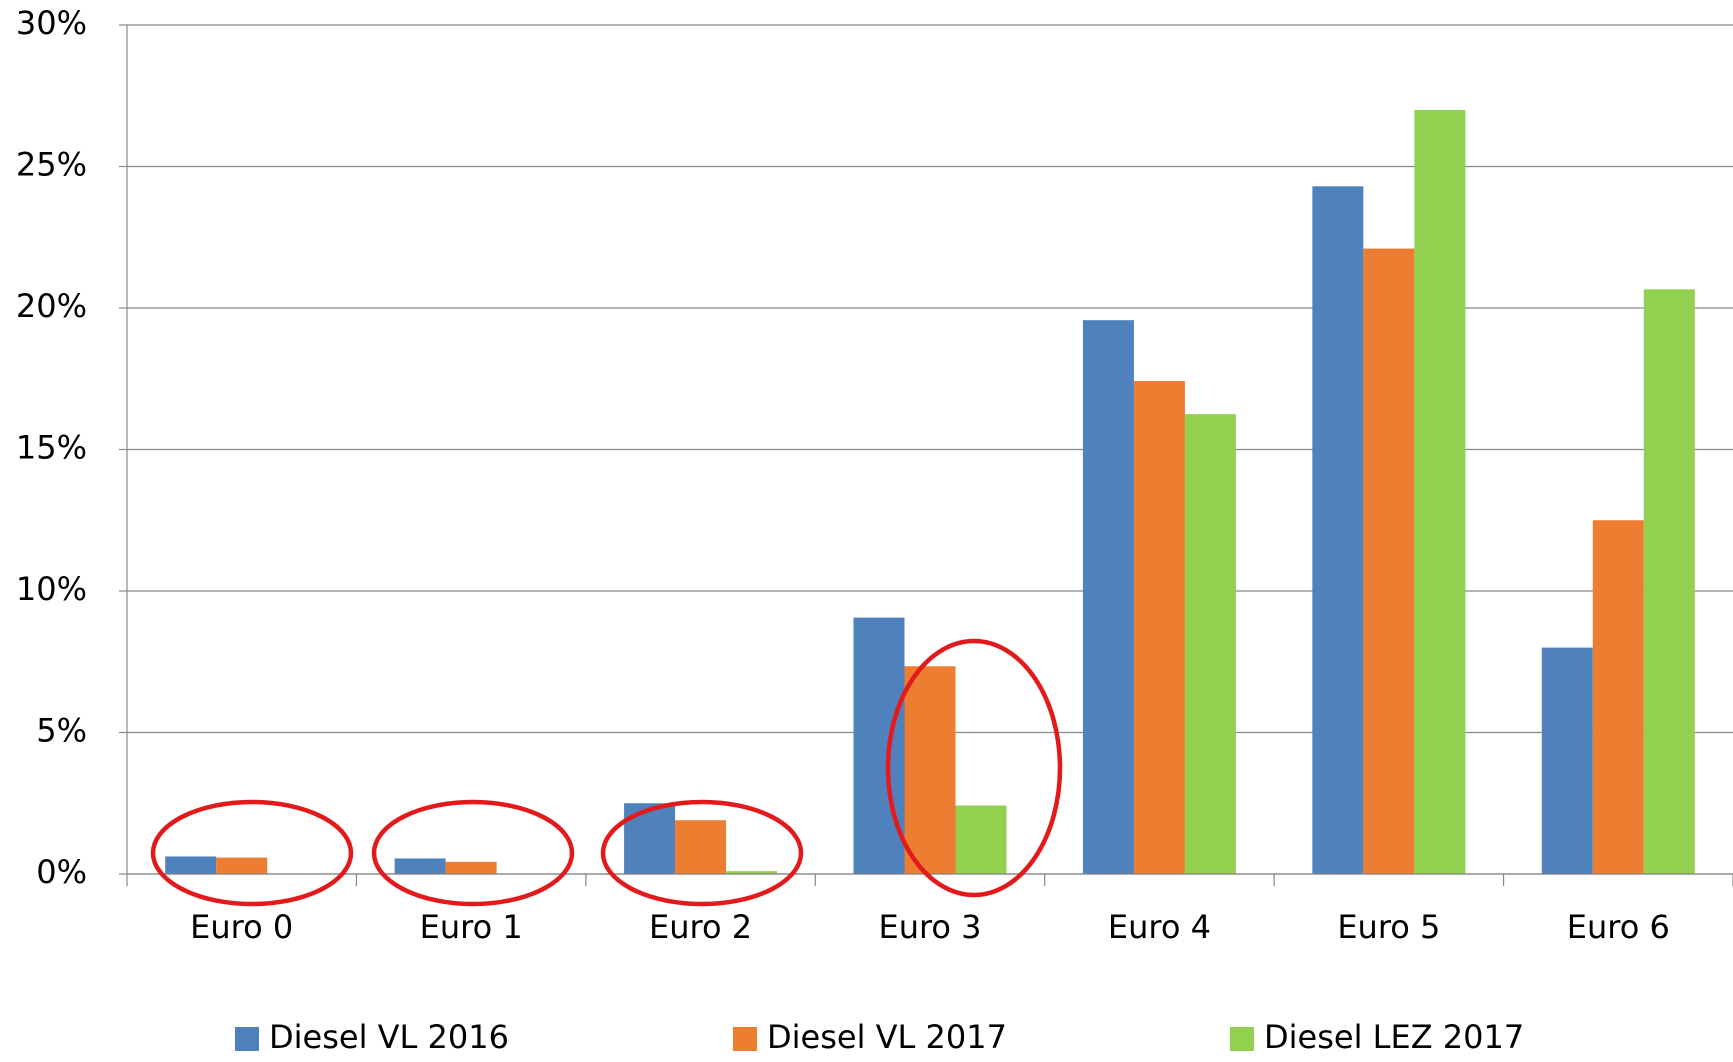  I want to click on x-tick-label: Euro 1, so click(471, 927).